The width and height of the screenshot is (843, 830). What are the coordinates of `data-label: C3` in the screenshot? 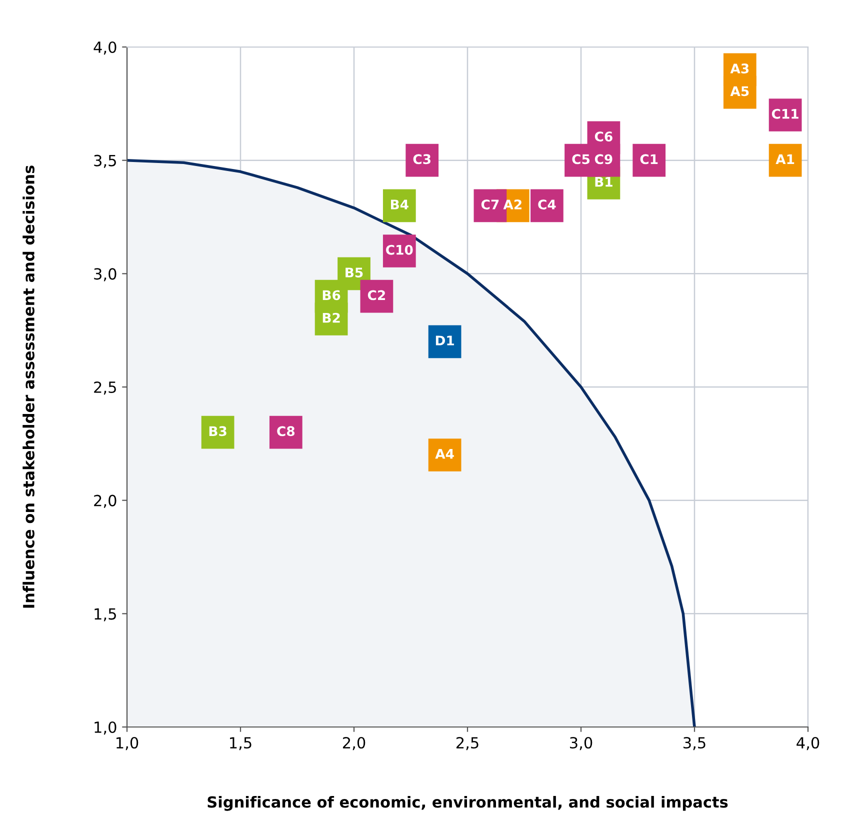 It's located at (421, 159).